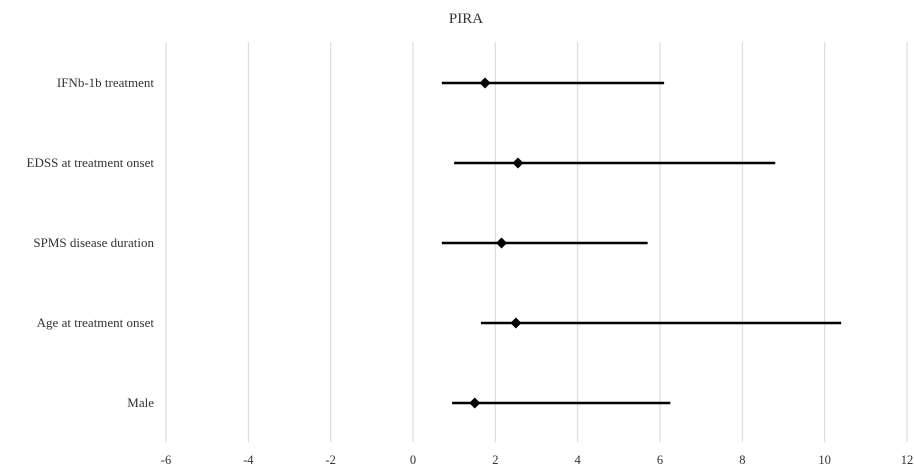 Image resolution: width=914 pixels, height=468 pixels. What do you see at coordinates (93, 242) in the screenshot?
I see `category-label: SPMS disease duration` at bounding box center [93, 242].